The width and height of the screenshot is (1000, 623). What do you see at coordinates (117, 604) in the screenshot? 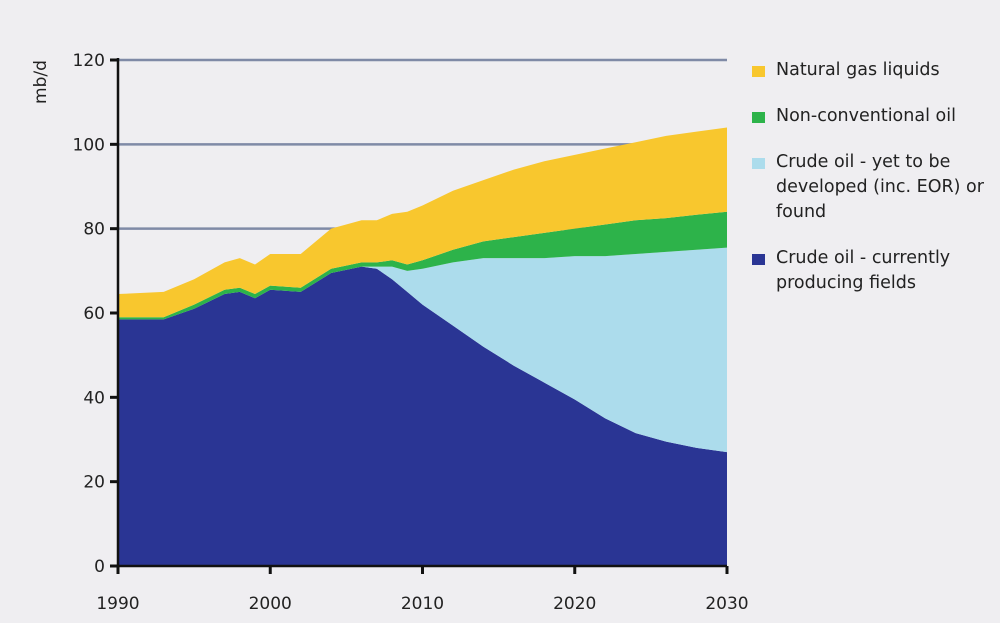
I see `x-tick-label: 1990` at bounding box center [117, 604].